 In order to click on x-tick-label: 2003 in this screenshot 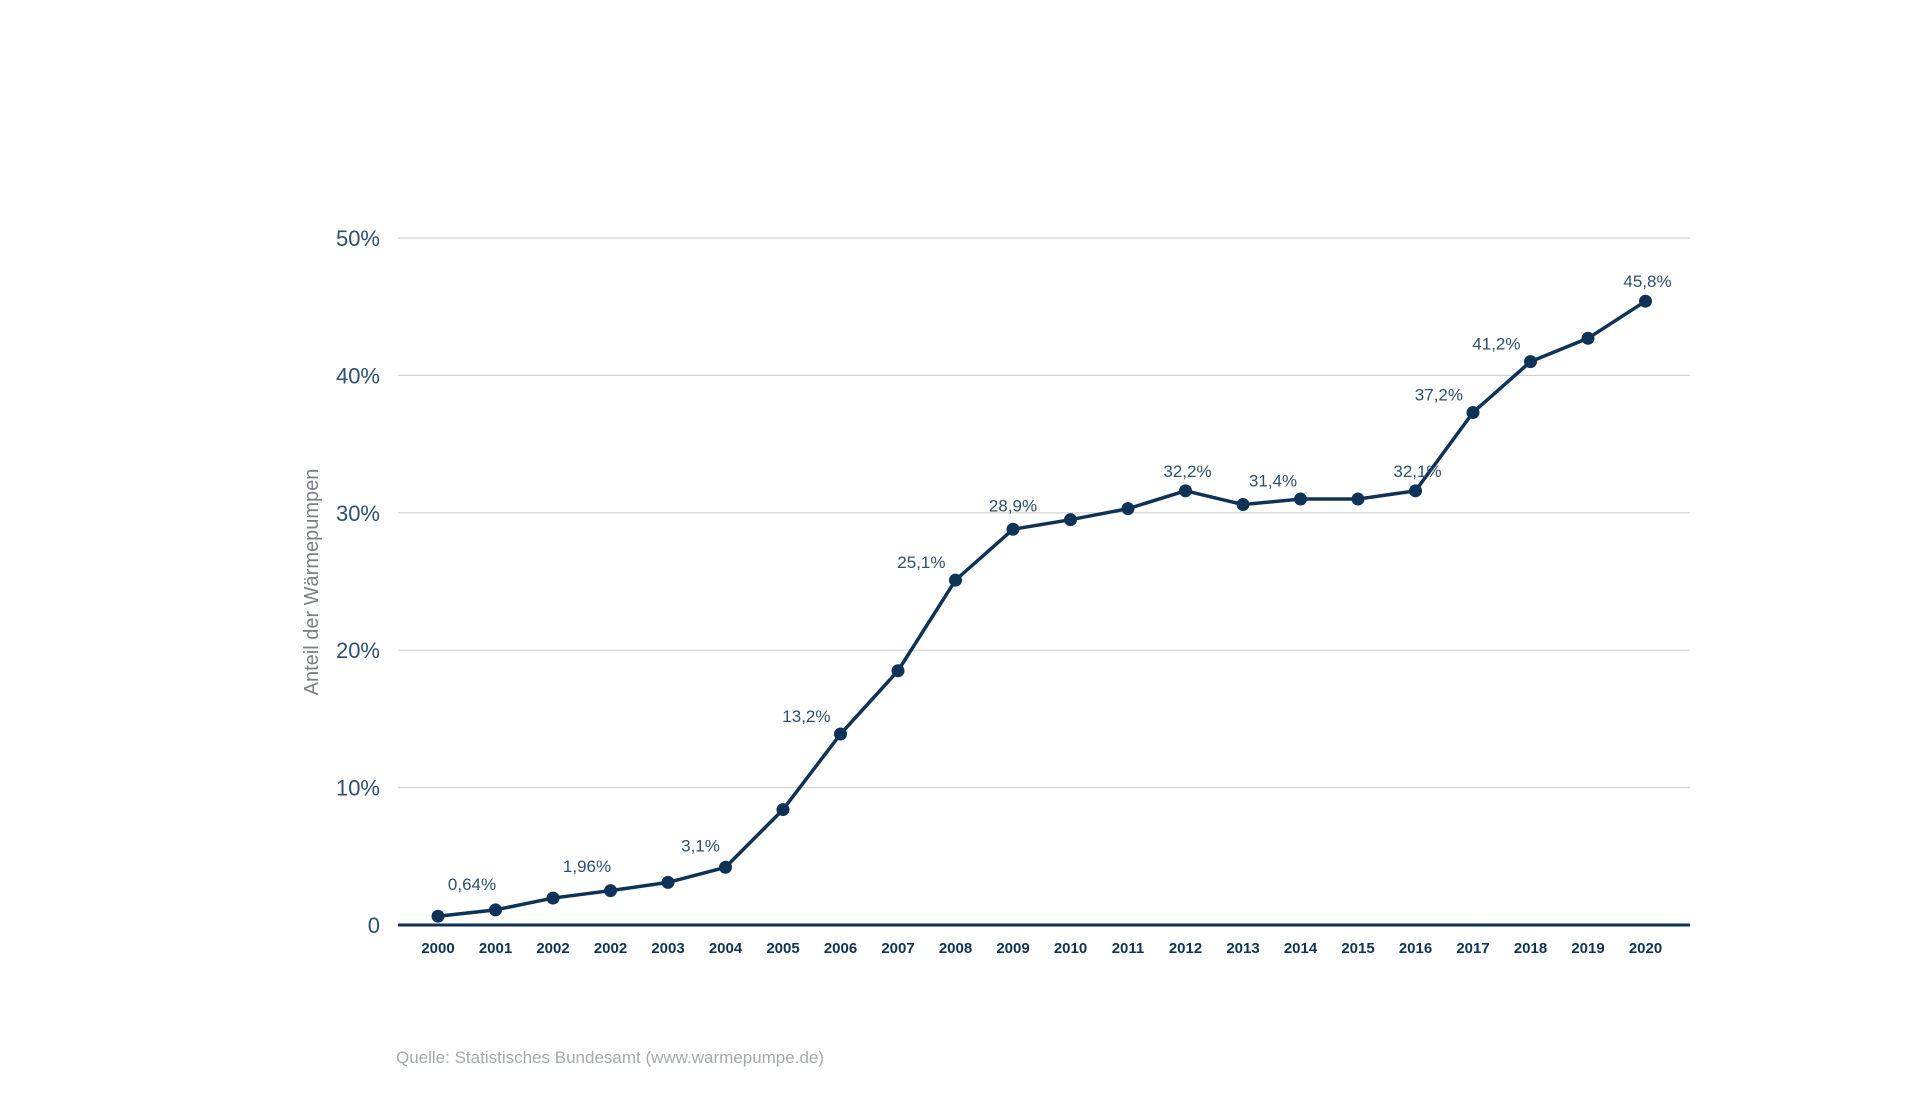, I will do `click(667, 948)`.